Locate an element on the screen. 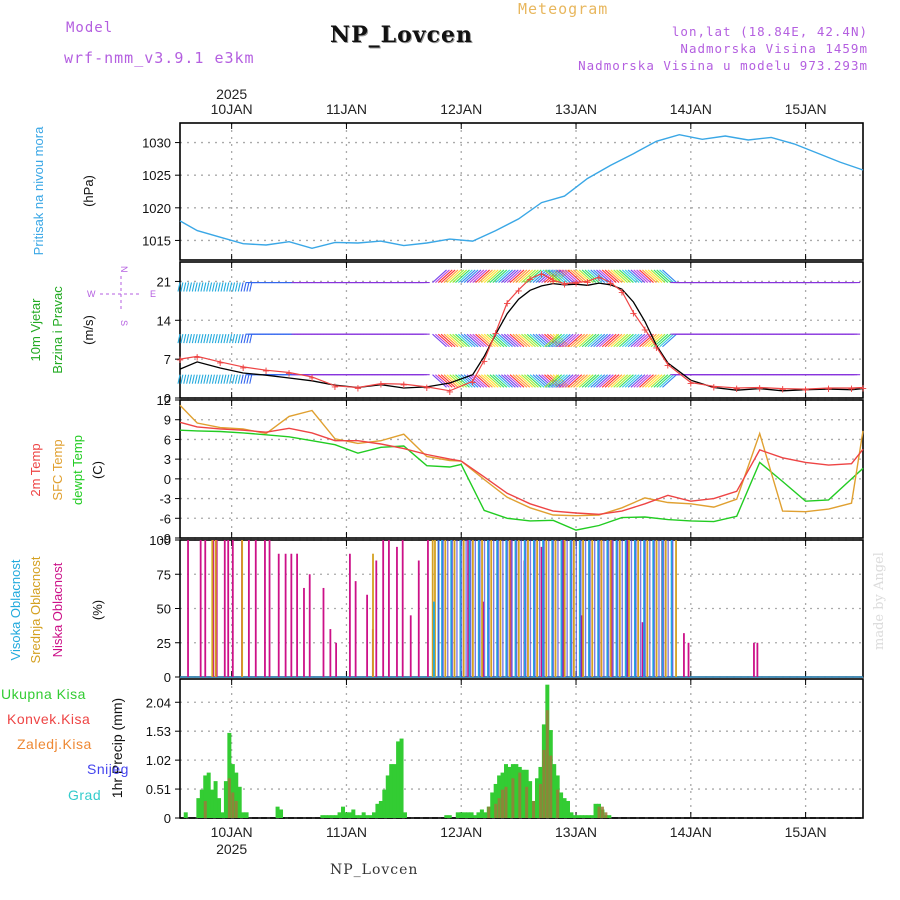 The image size is (900, 900). bottom-axis-tick-label: 12JAN is located at coordinates (461, 832).